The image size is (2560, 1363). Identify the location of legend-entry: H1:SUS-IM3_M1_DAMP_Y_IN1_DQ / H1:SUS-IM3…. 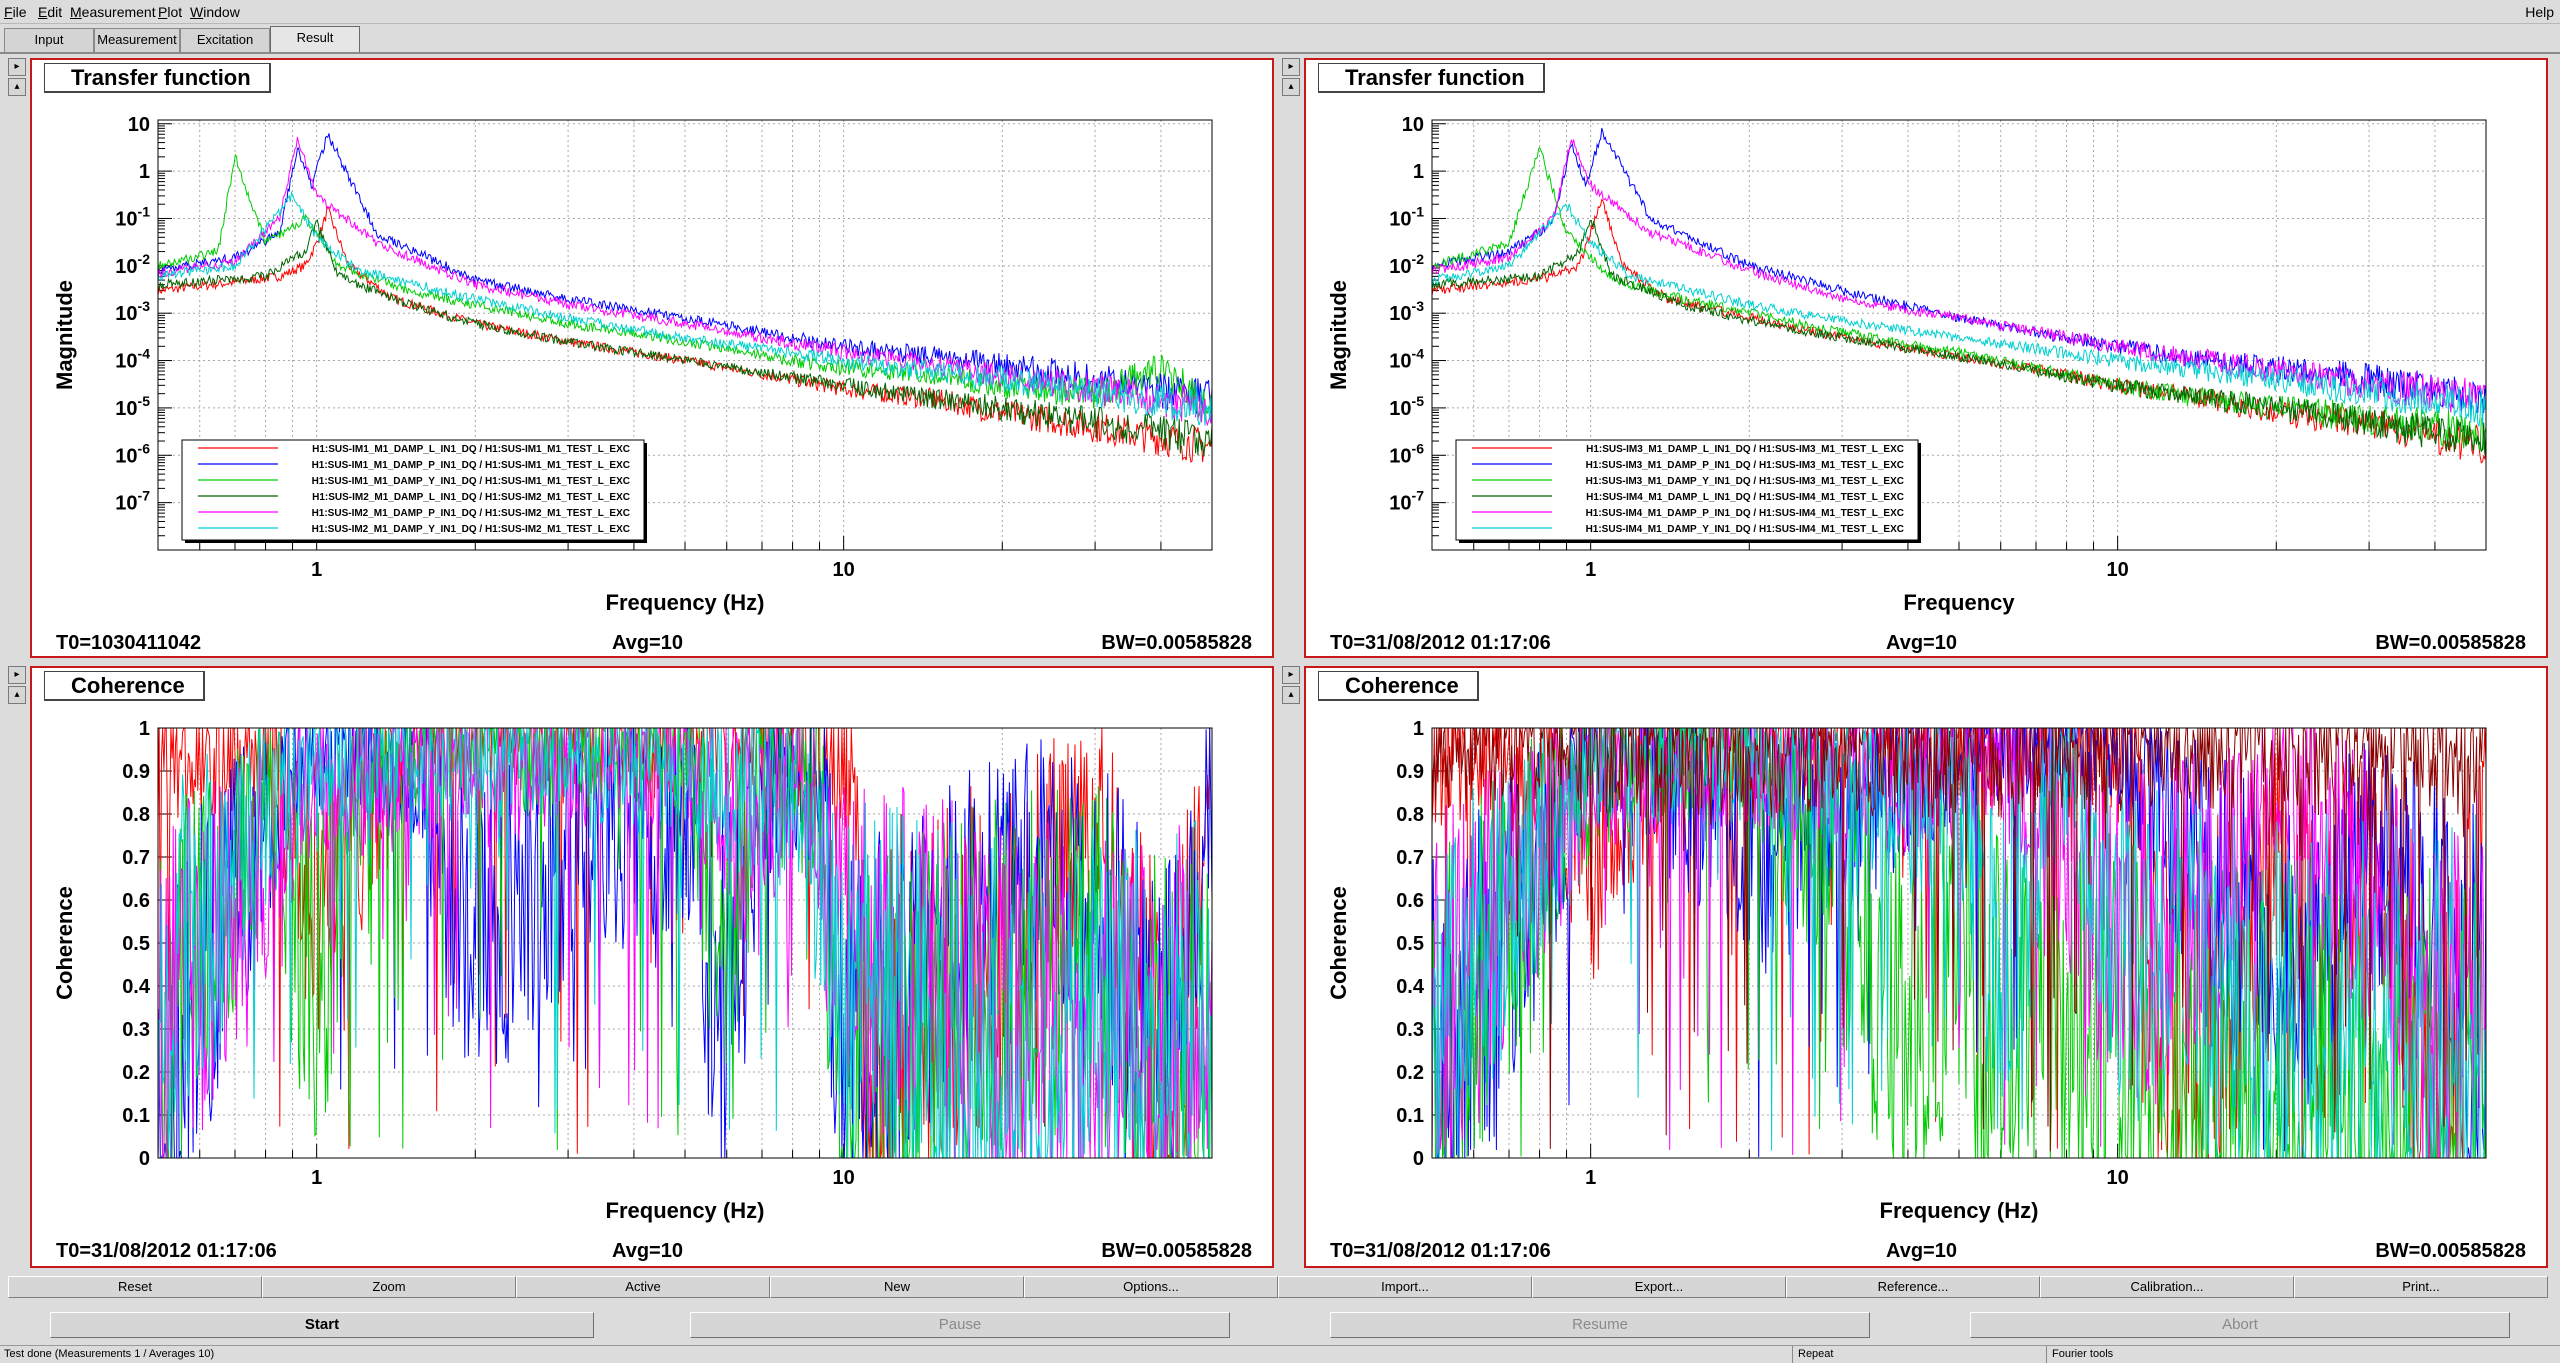
(1745, 481).